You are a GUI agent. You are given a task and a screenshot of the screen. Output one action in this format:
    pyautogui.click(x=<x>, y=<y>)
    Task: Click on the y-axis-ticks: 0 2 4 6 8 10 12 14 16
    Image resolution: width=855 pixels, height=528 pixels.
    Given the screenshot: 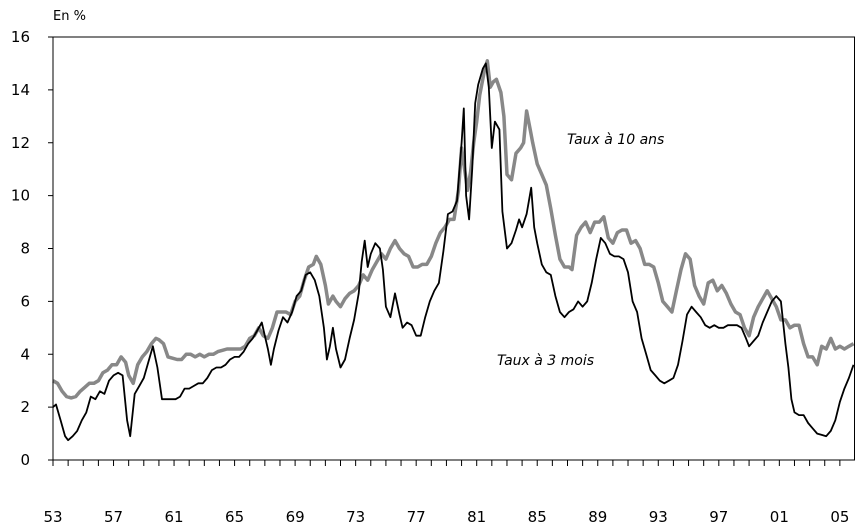 What is the action you would take?
    pyautogui.click(x=32, y=248)
    